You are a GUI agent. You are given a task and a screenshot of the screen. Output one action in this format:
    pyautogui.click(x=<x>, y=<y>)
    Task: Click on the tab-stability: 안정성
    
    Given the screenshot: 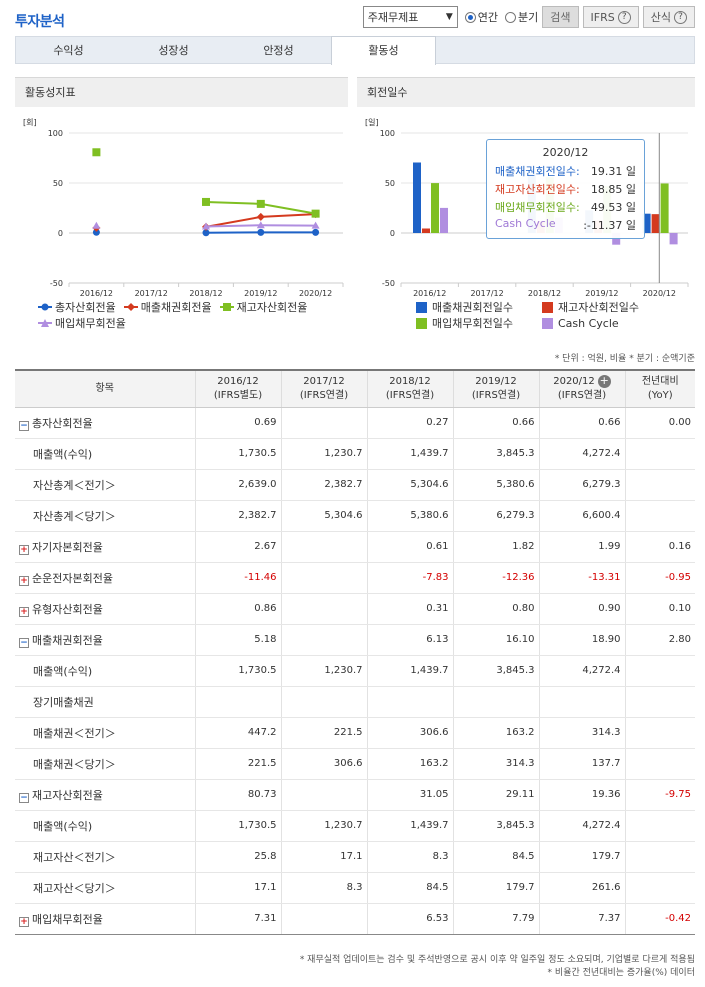 What is the action you would take?
    pyautogui.click(x=278, y=50)
    